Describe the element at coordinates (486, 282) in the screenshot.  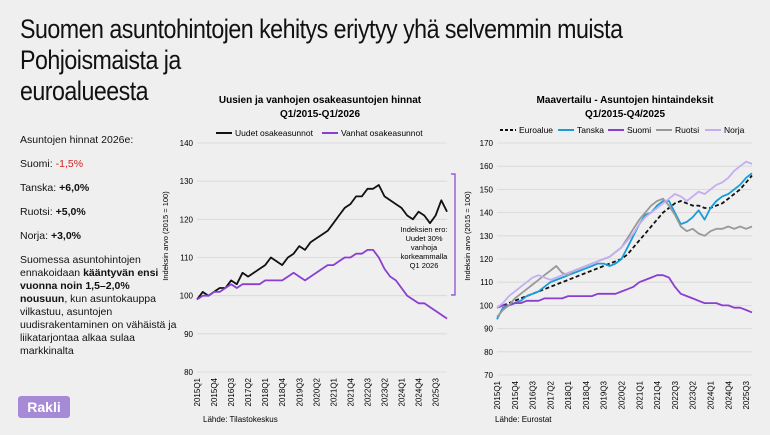
I see `chart2-y-tick-label: 110` at that location.